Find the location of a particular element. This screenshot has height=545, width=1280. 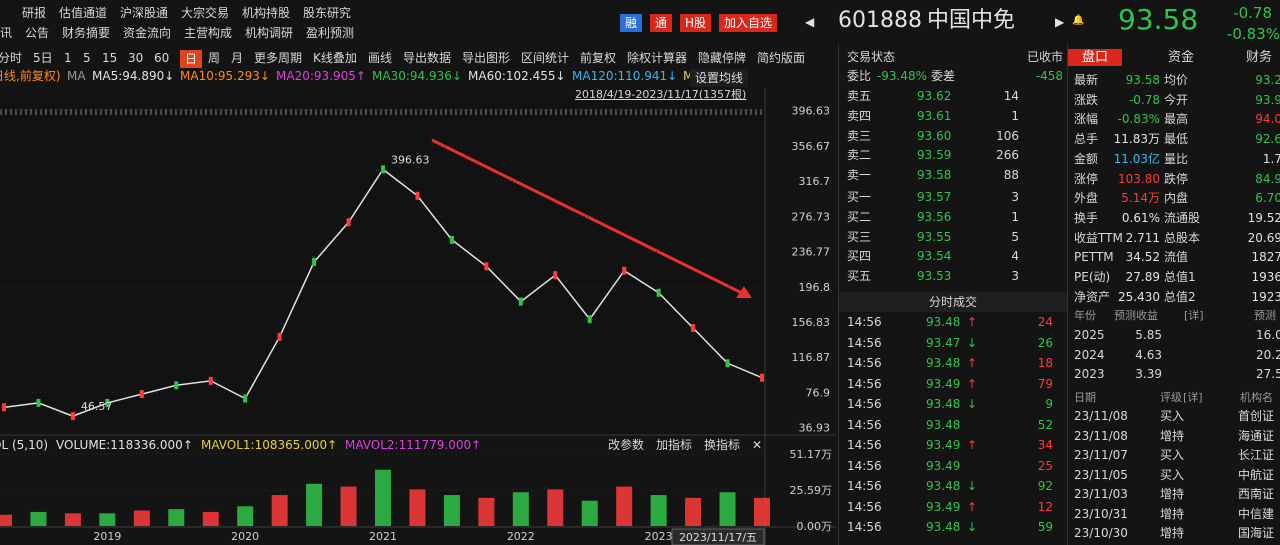

toolbar-item: 60 is located at coordinates (162, 58).